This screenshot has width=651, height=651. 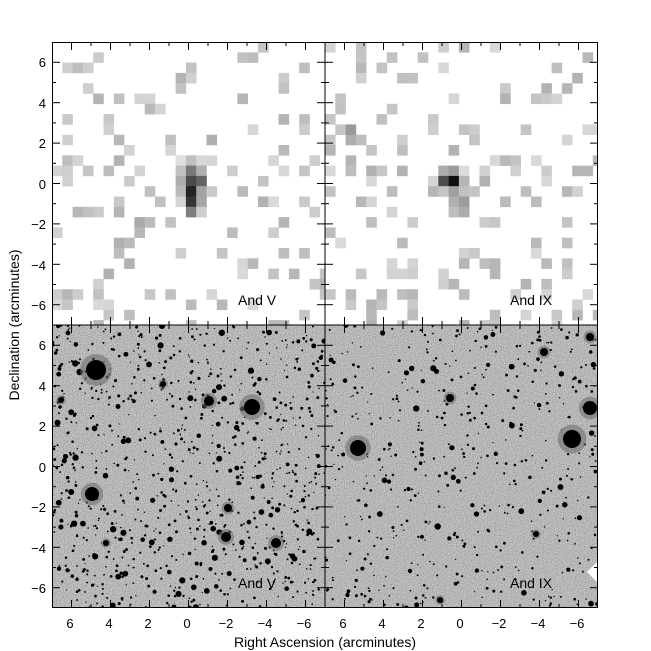 I want to click on panel-label-and-ix-bottom: And IX, so click(x=531, y=583).